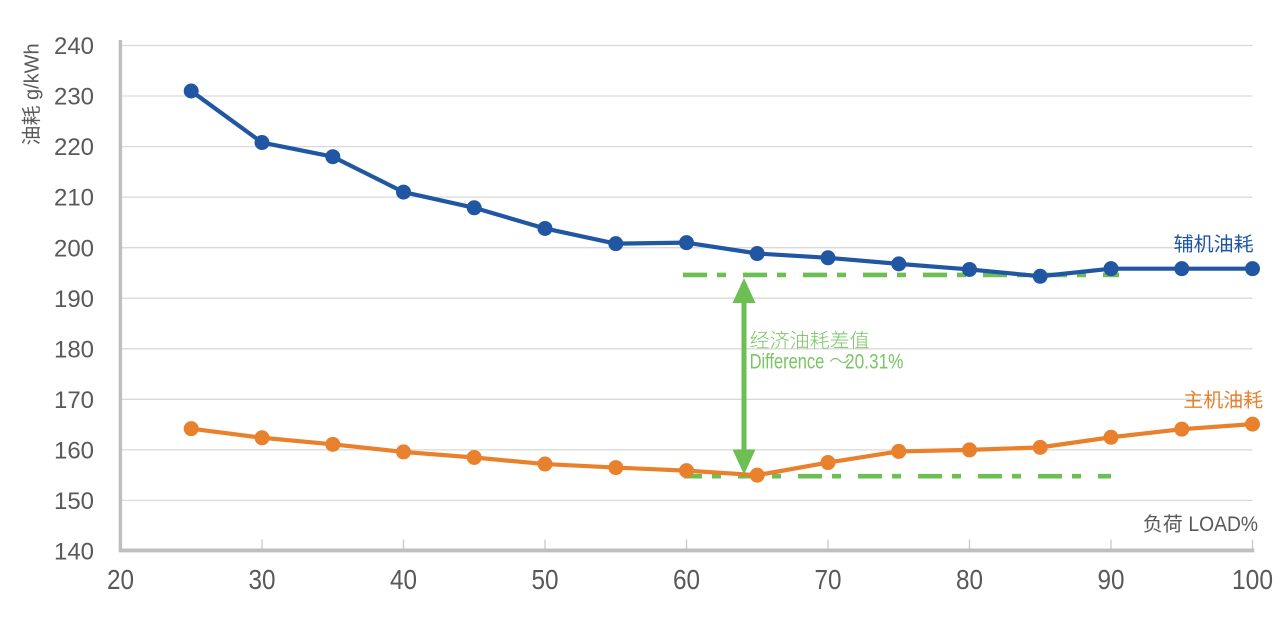 The image size is (1284, 627). I want to click on svg-text: 100, so click(1252, 579).